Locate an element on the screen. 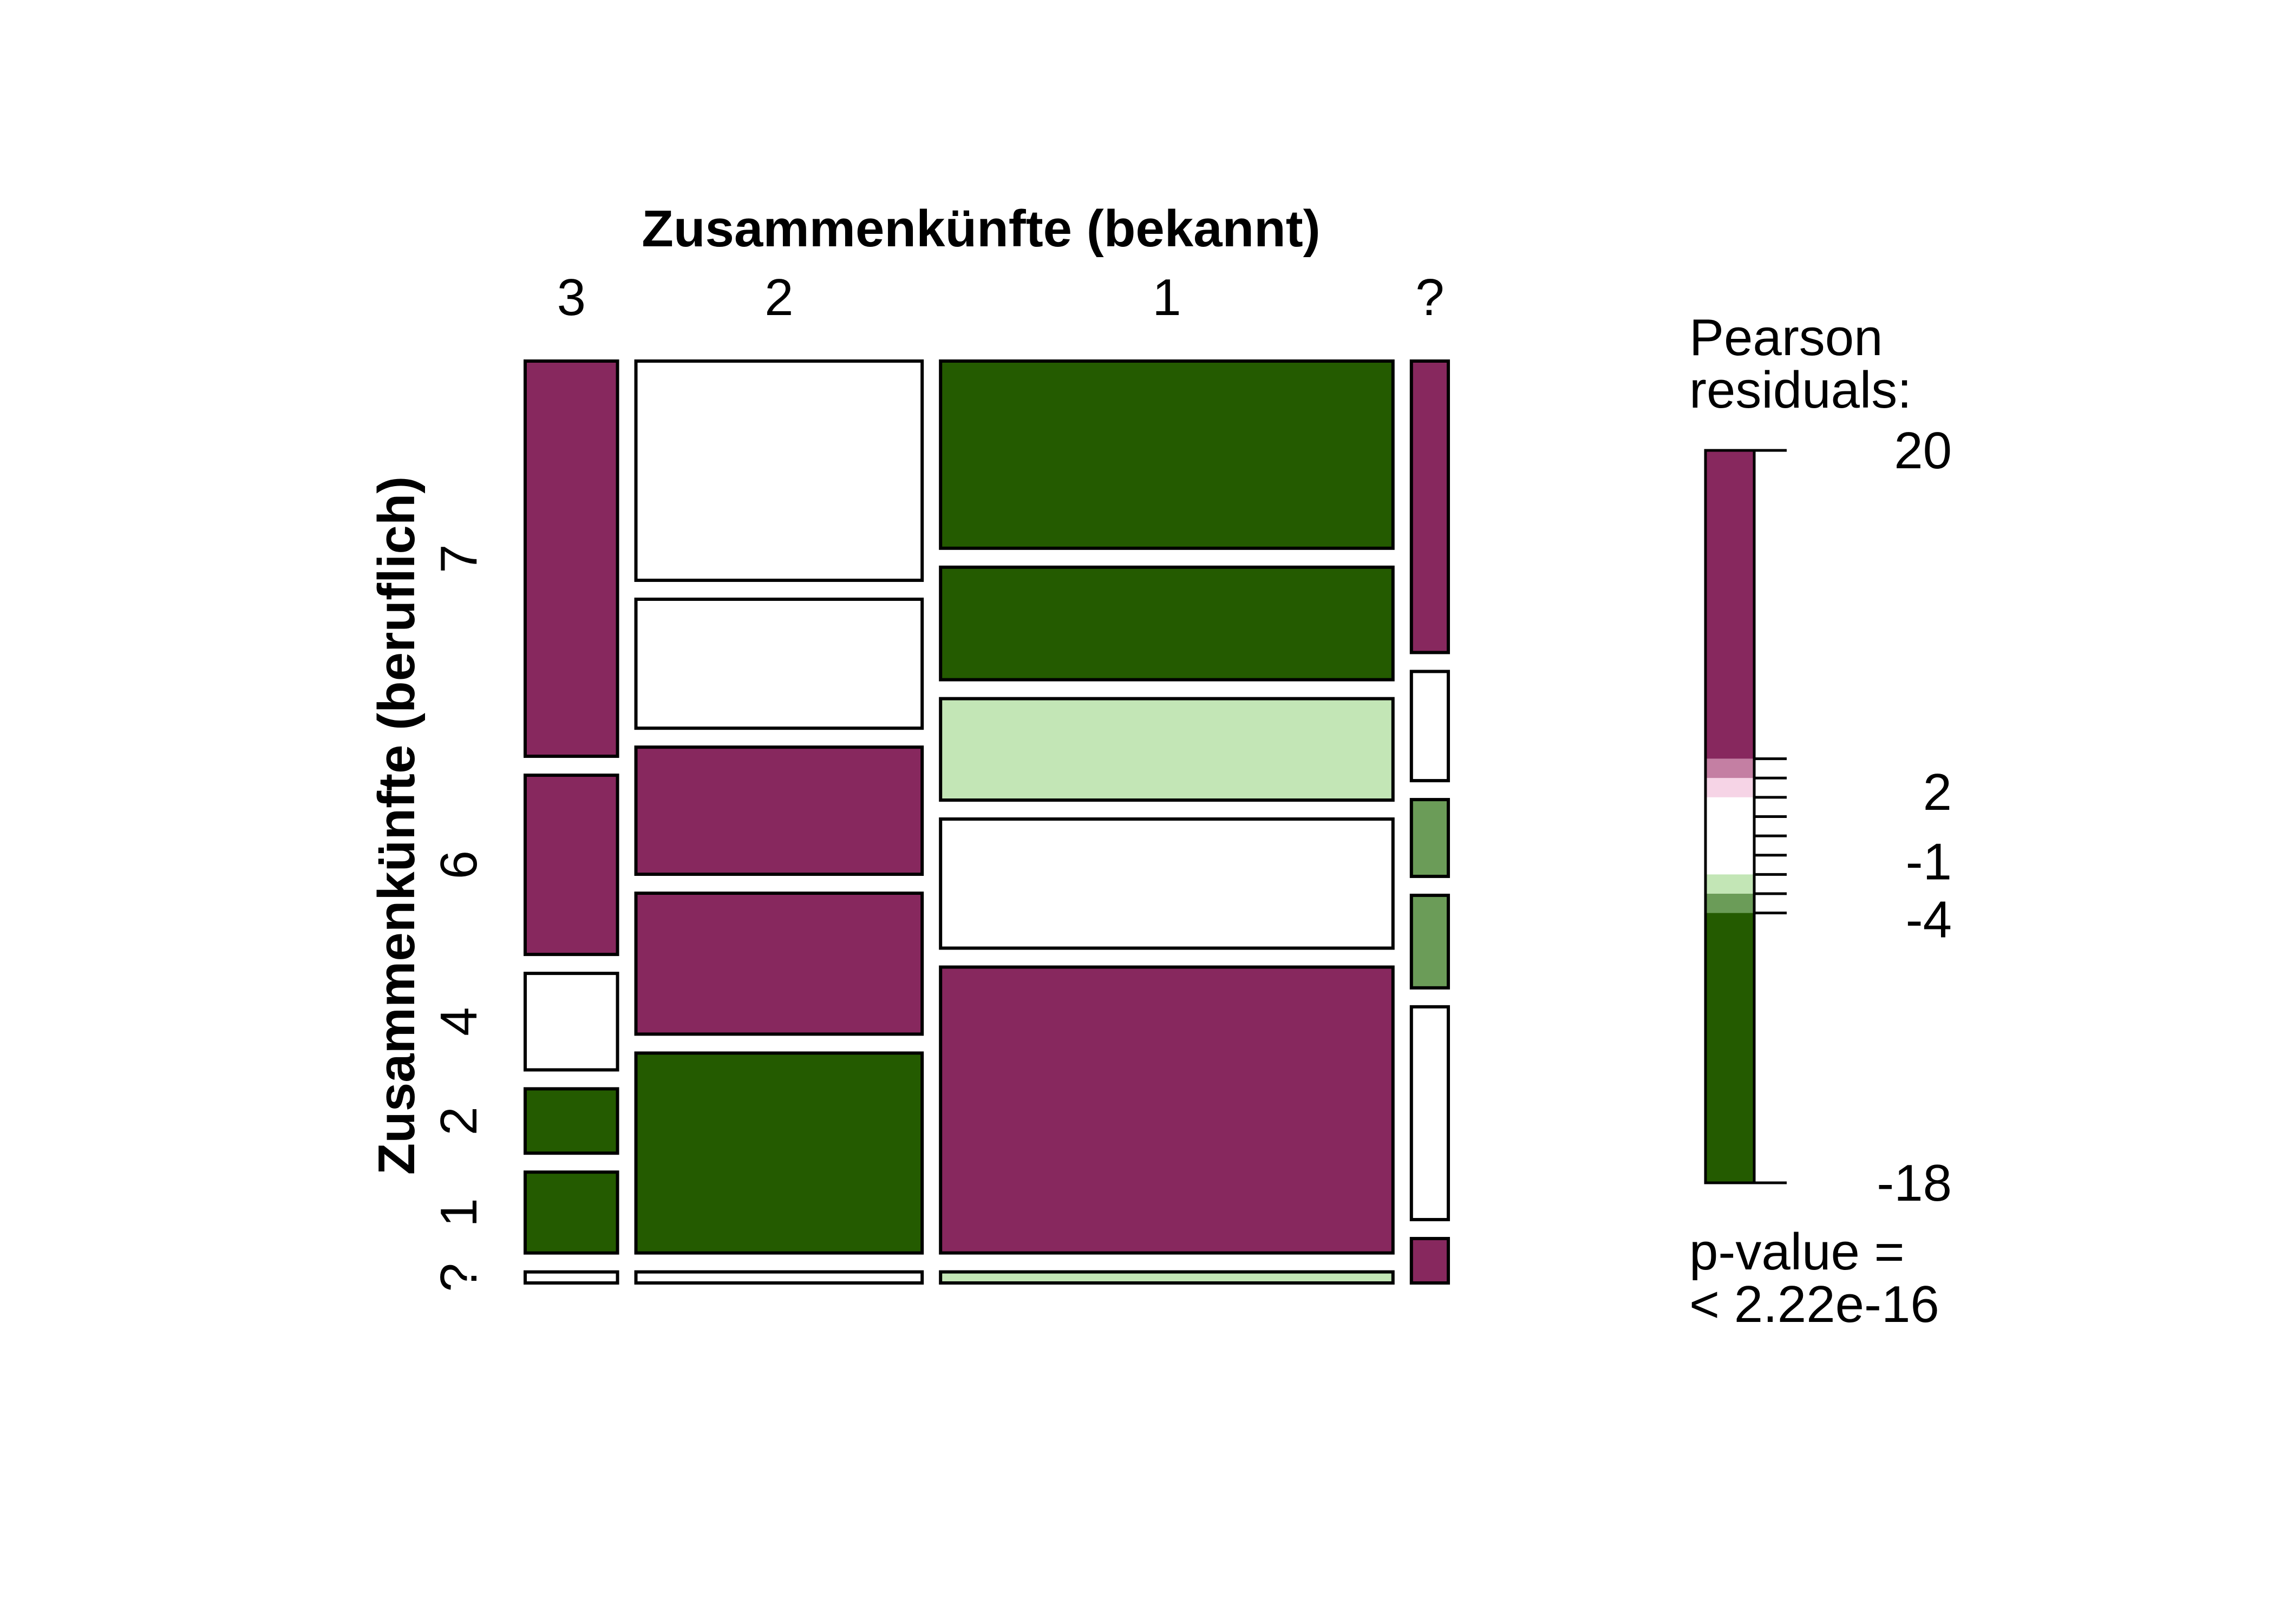 This screenshot has height=1624, width=2274. mosaic-tile-2-na is located at coordinates (779, 1277).